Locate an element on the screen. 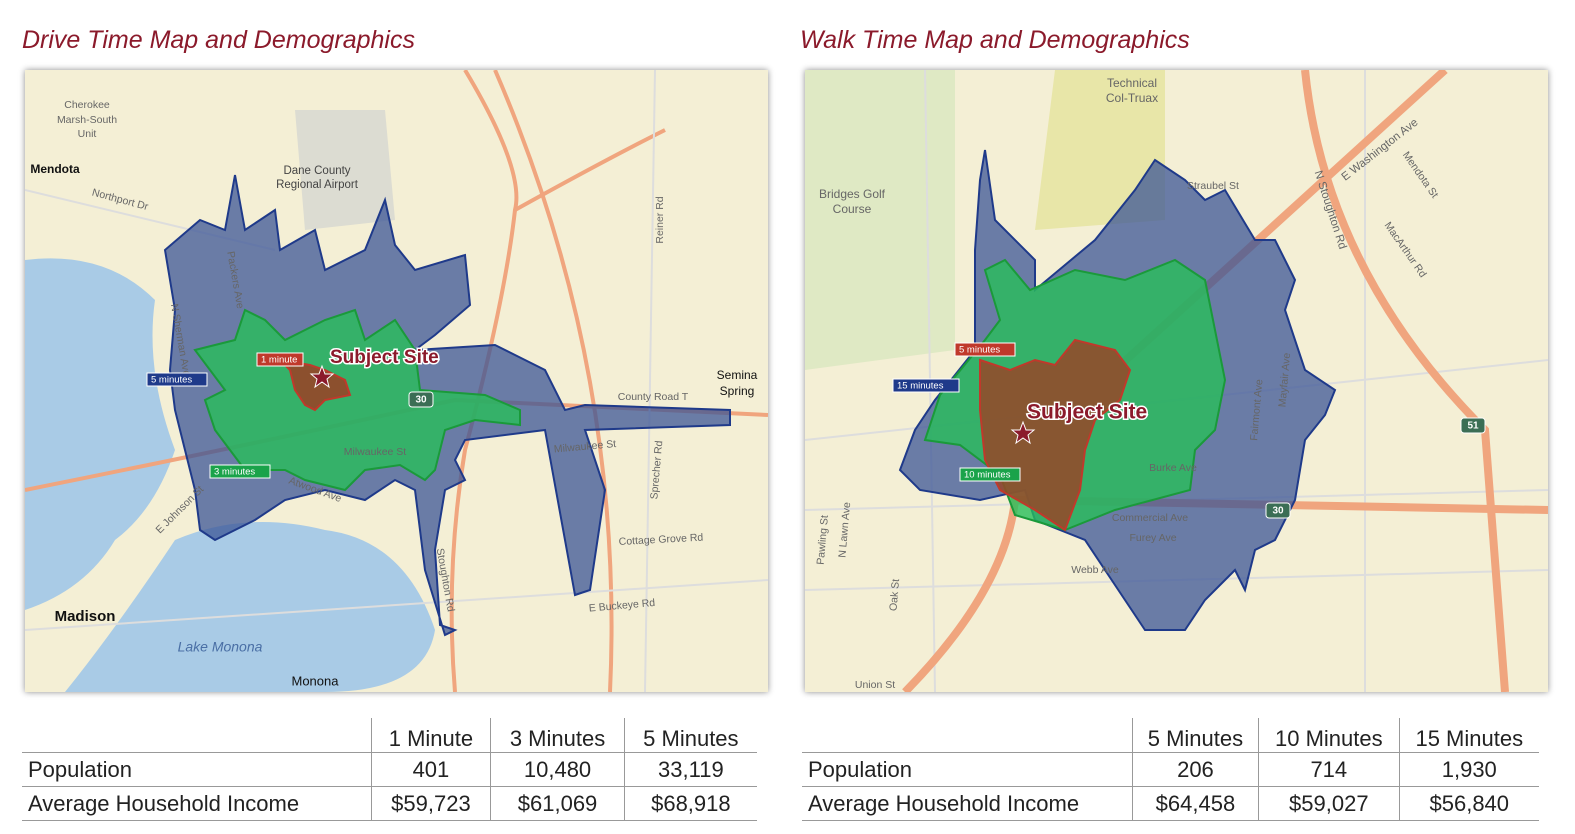 The image size is (1575, 834). map-label: Technical is located at coordinates (1132, 83).